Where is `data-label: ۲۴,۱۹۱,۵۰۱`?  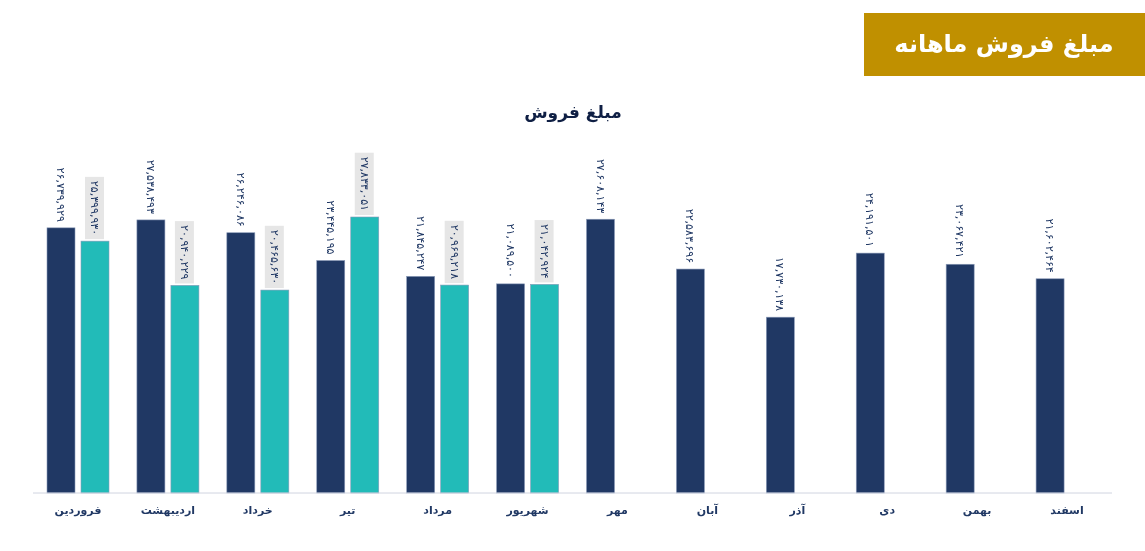 data-label: ۲۴,۱۹۱,۵۰۱ is located at coordinates (870, 220).